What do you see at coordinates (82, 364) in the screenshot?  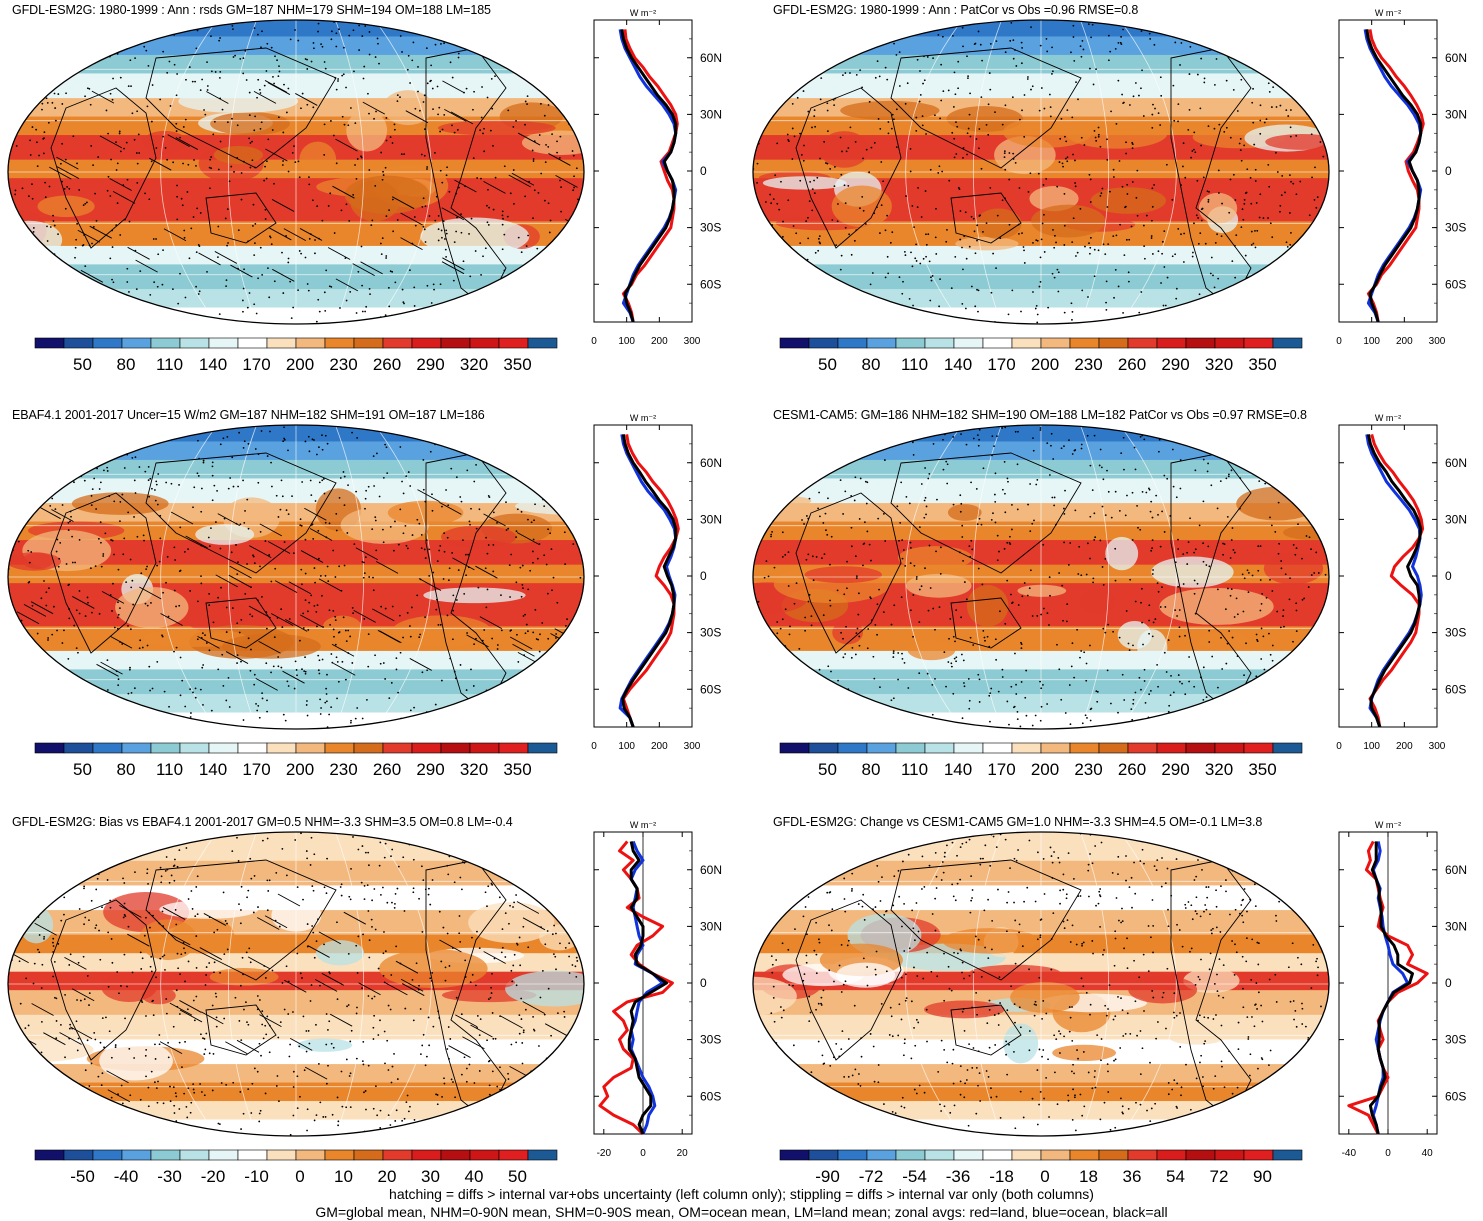 I see `colorbar-label: 50` at bounding box center [82, 364].